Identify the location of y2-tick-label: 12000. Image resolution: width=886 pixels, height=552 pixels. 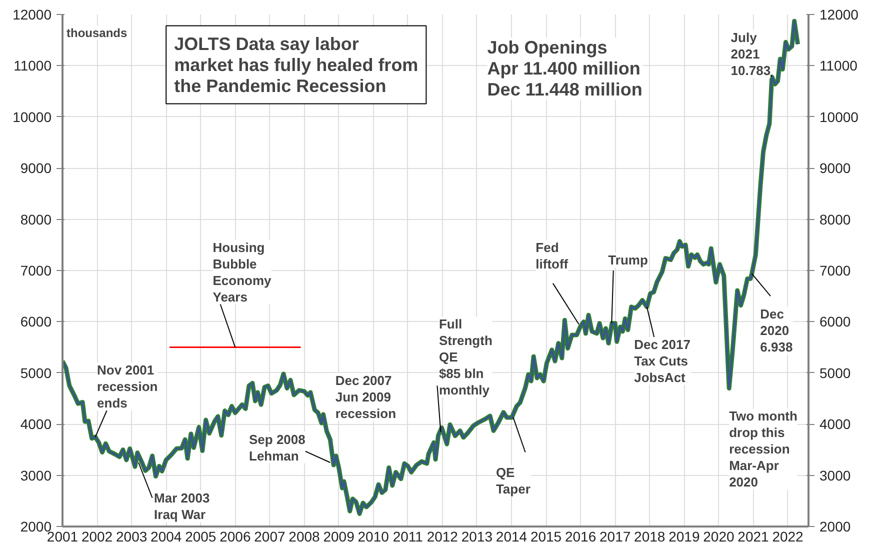
(839, 14).